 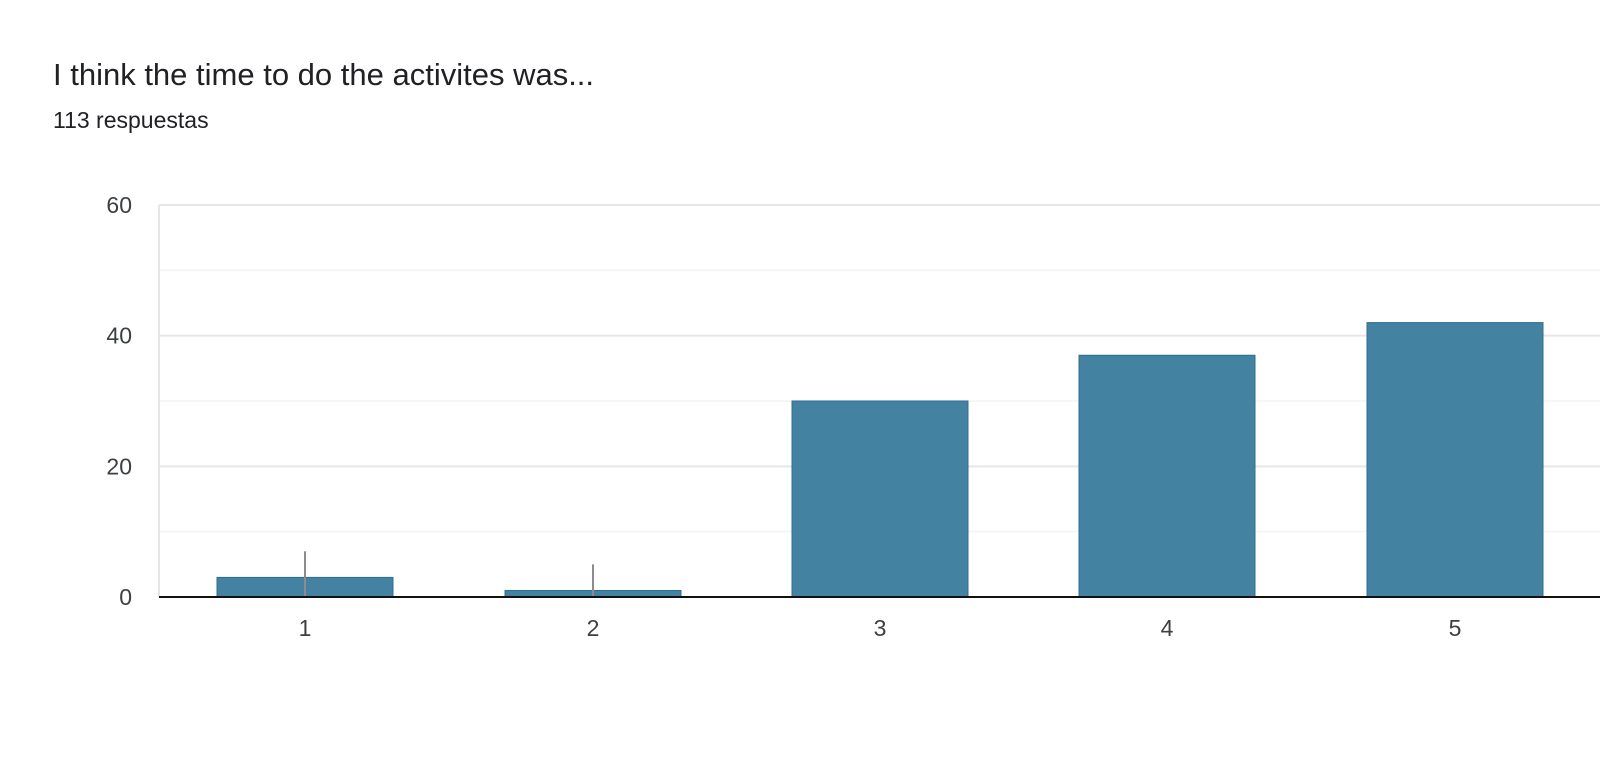 I want to click on response-count: 113 respuestas, so click(x=131, y=120).